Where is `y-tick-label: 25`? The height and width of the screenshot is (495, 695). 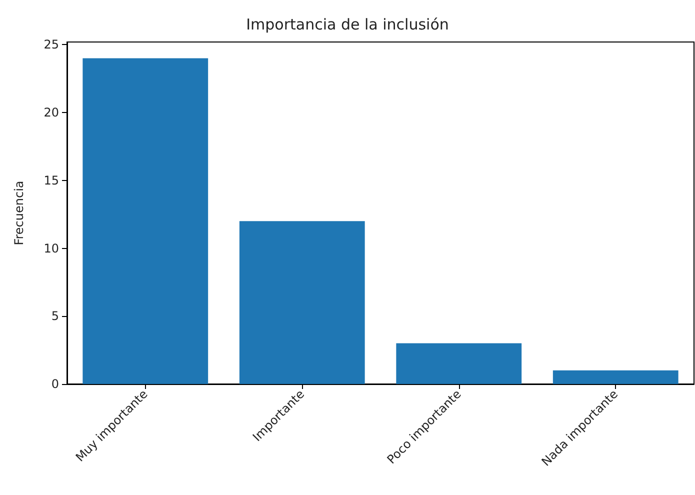 y-tick-label: 25 is located at coordinates (51, 45).